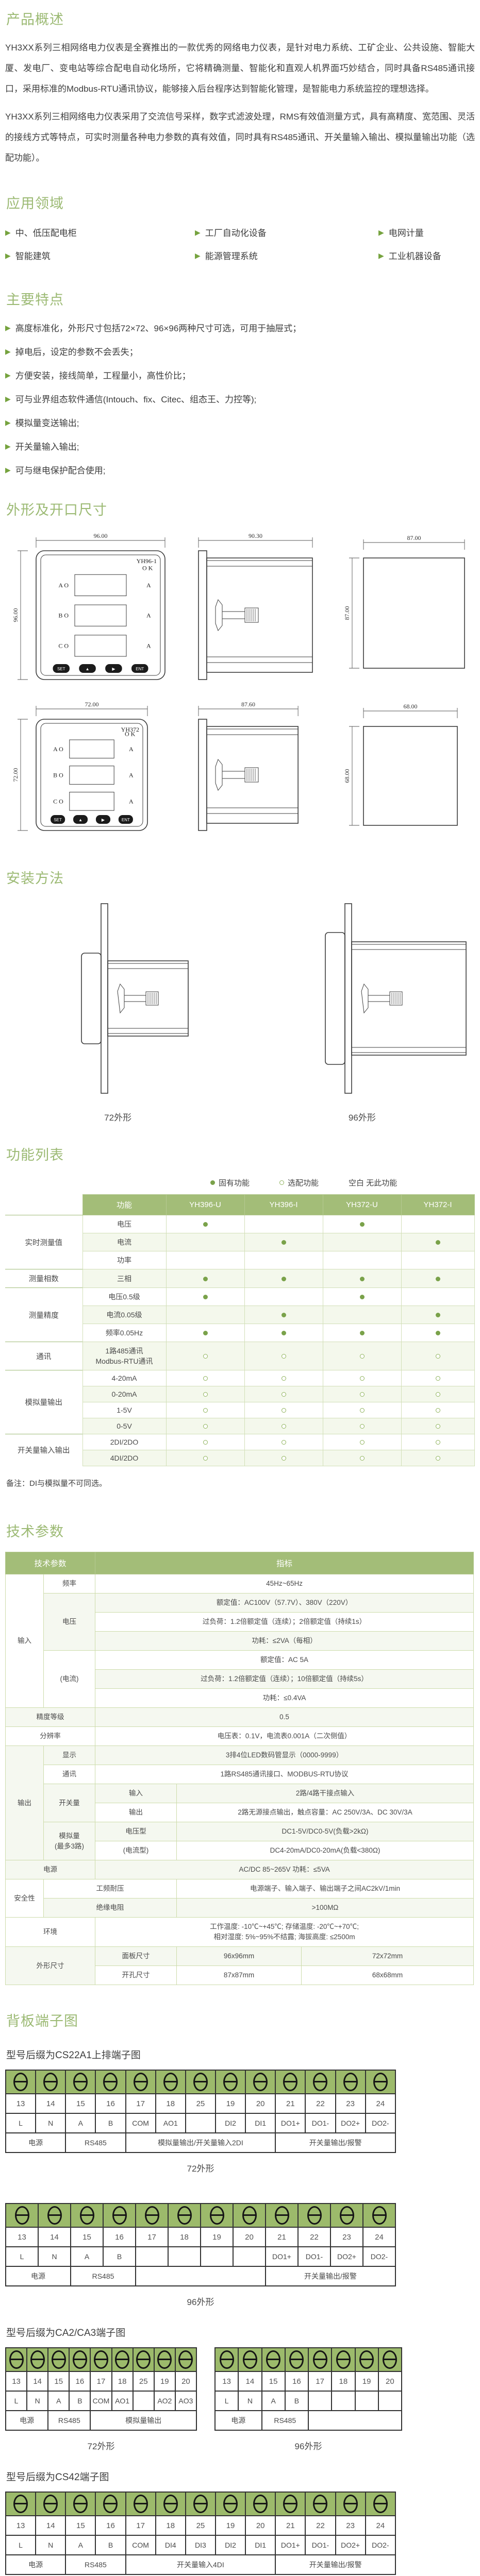 This screenshot has height=2576, width=480. What do you see at coordinates (362, 1204) in the screenshot?
I see `function-column-header: YH372-U` at bounding box center [362, 1204].